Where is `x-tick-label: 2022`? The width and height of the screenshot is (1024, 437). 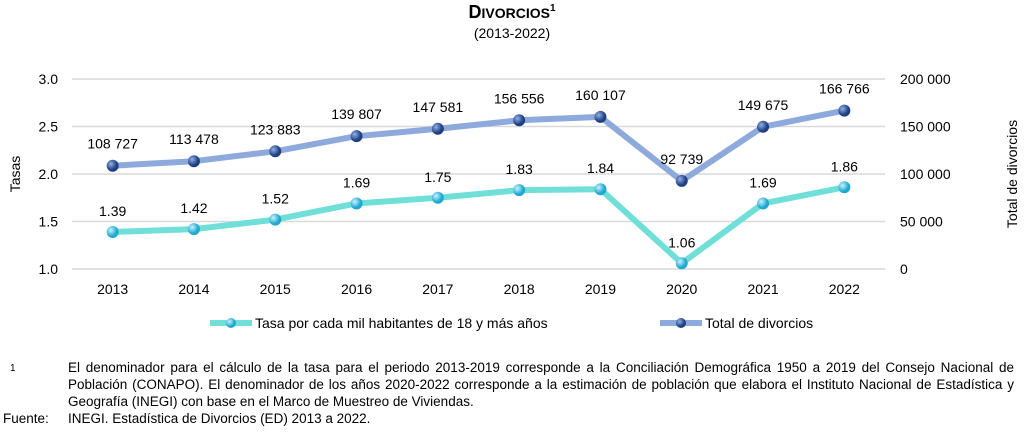 x-tick-label: 2022 is located at coordinates (844, 289).